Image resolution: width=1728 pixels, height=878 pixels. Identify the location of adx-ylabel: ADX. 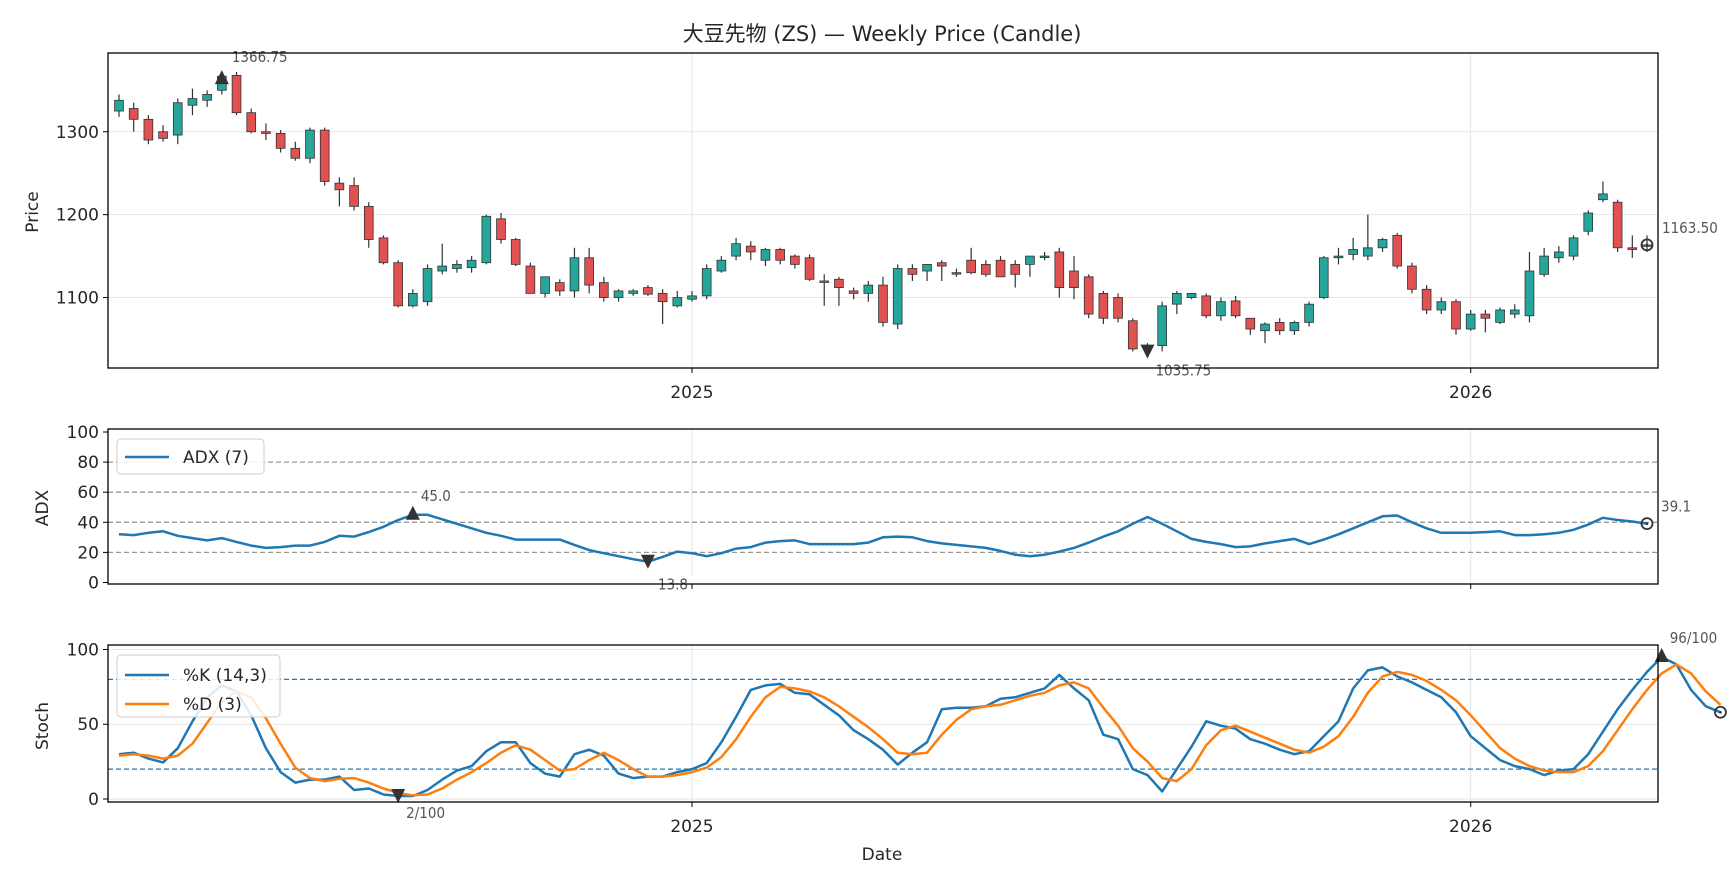
(43, 507).